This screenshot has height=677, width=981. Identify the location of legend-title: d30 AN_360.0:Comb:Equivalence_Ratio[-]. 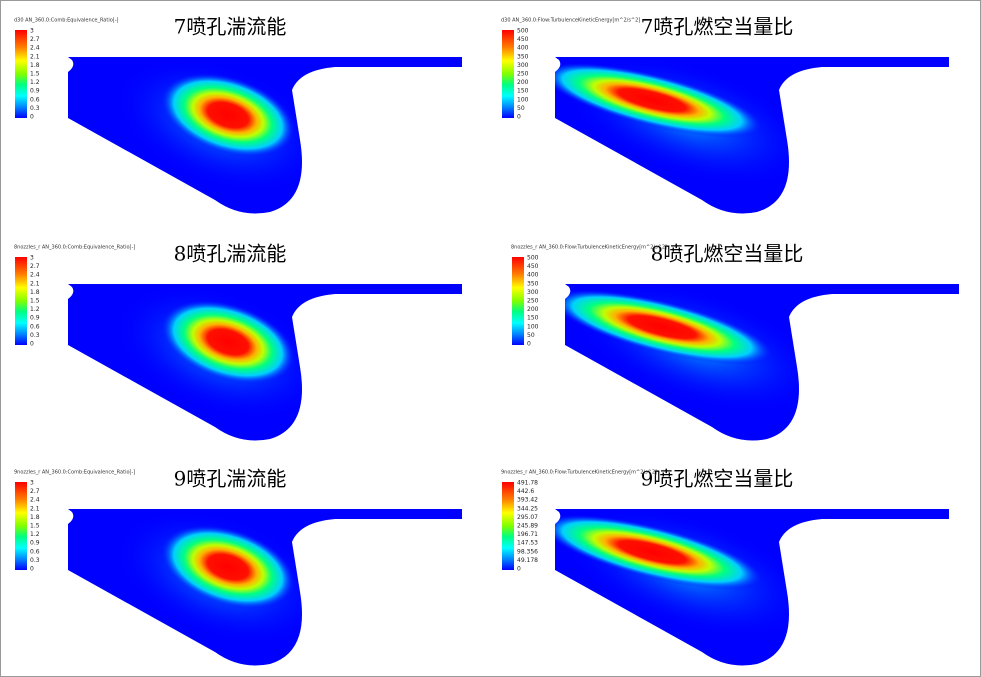
(66, 21).